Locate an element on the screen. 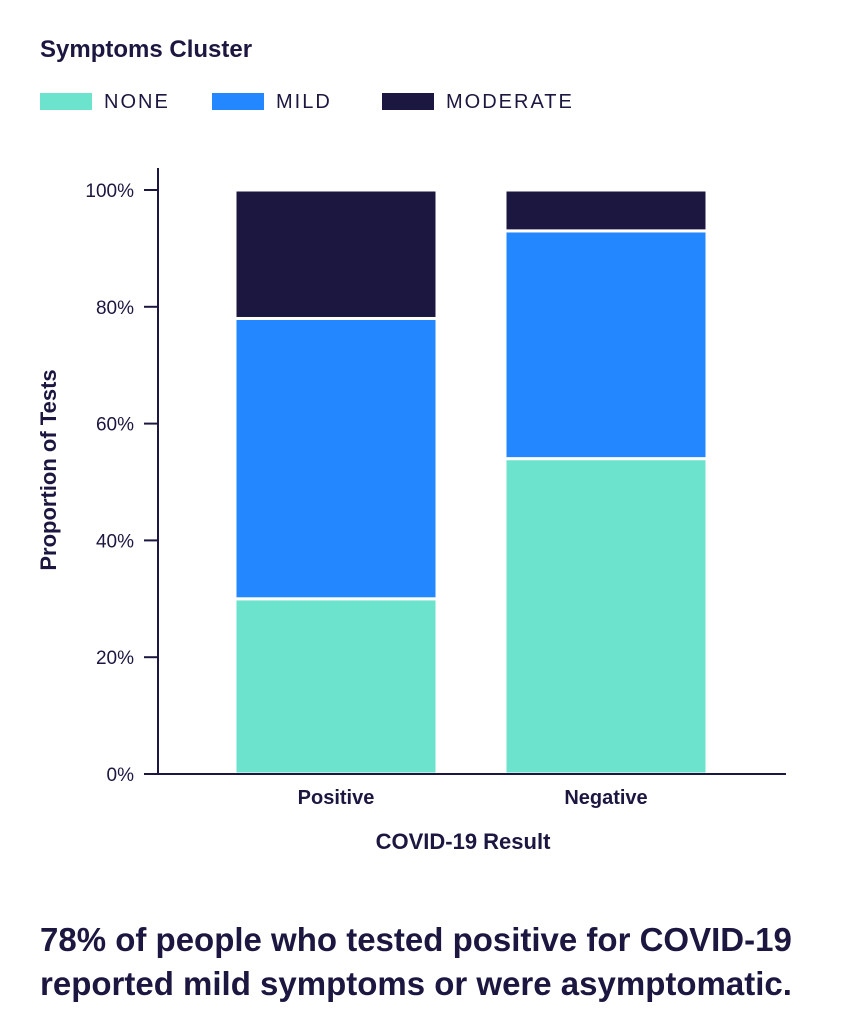 The image size is (848, 1024). bar-segment-positive-none is located at coordinates (336, 686).